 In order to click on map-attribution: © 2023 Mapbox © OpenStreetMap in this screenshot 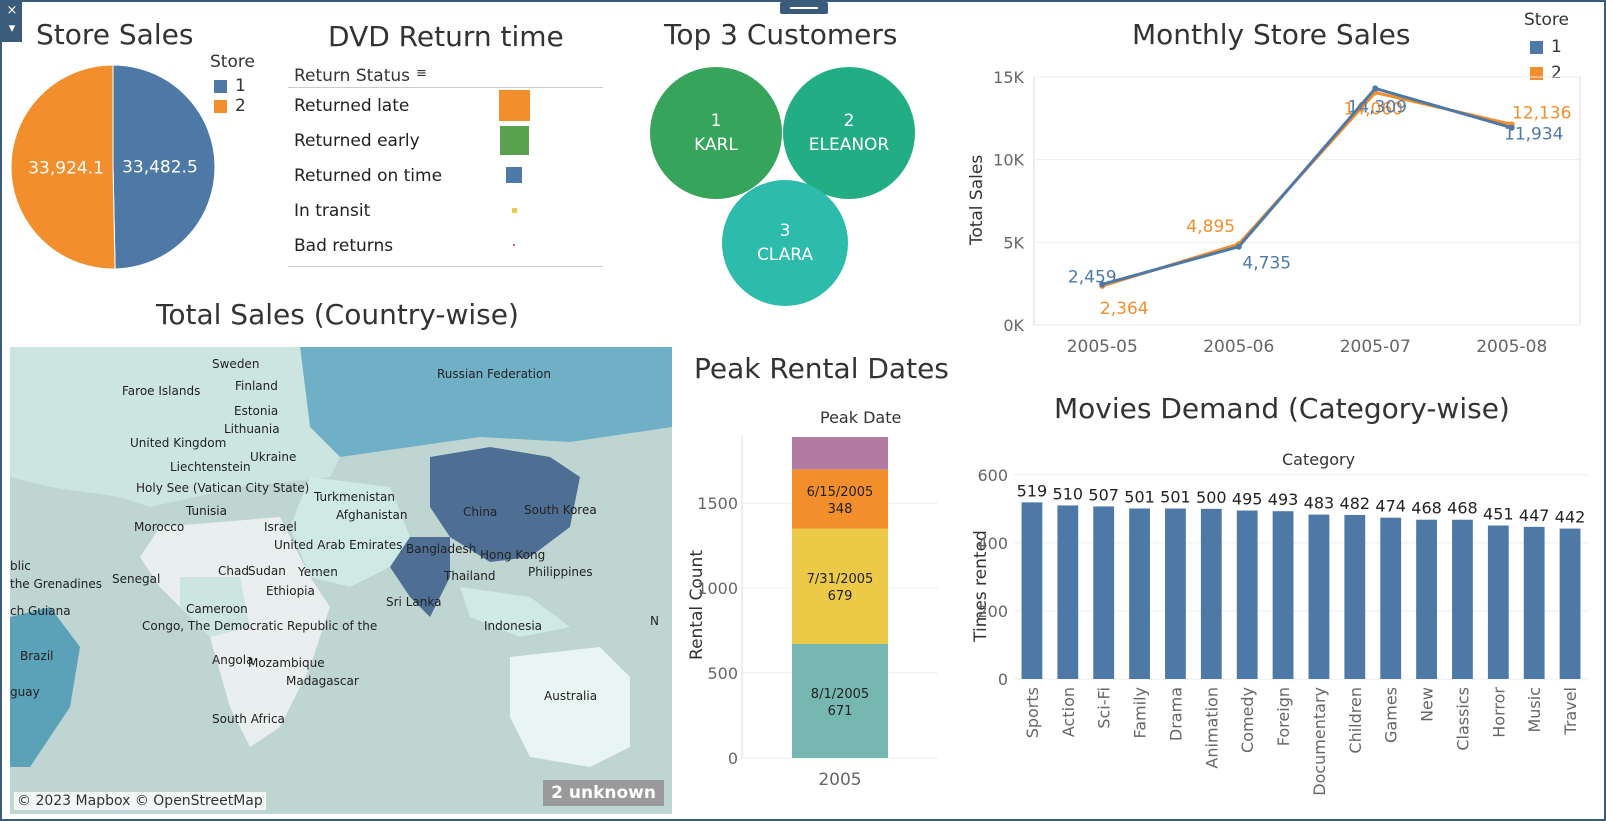, I will do `click(140, 801)`.